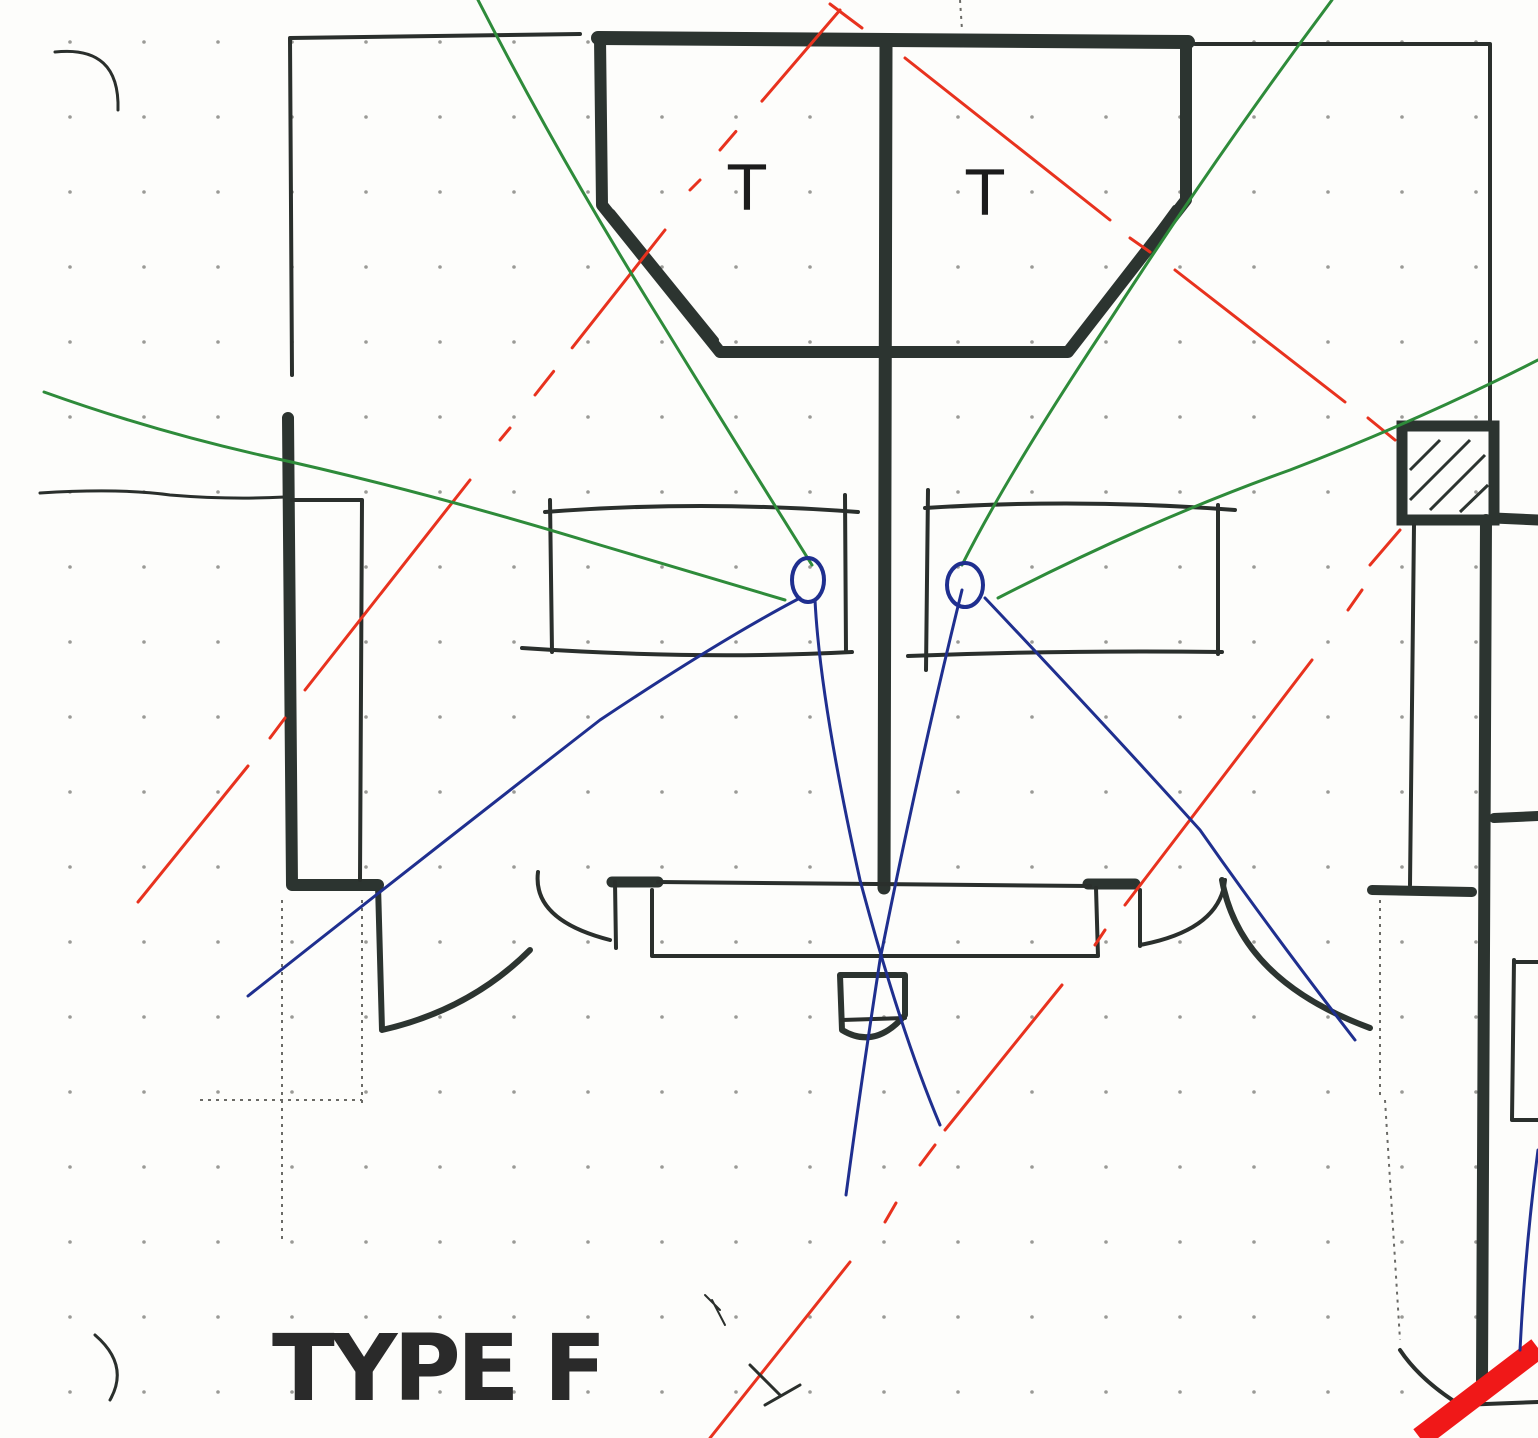 The width and height of the screenshot is (1538, 1438). What do you see at coordinates (985, 193) in the screenshot?
I see `table-label-right: T` at bounding box center [985, 193].